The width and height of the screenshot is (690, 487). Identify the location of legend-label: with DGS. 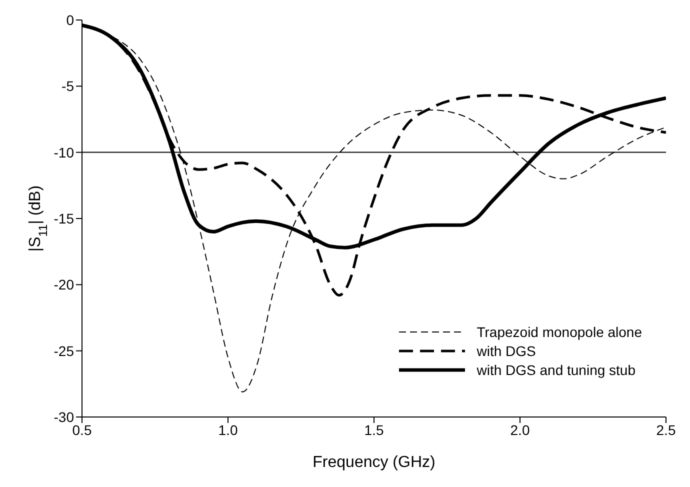
(506, 350).